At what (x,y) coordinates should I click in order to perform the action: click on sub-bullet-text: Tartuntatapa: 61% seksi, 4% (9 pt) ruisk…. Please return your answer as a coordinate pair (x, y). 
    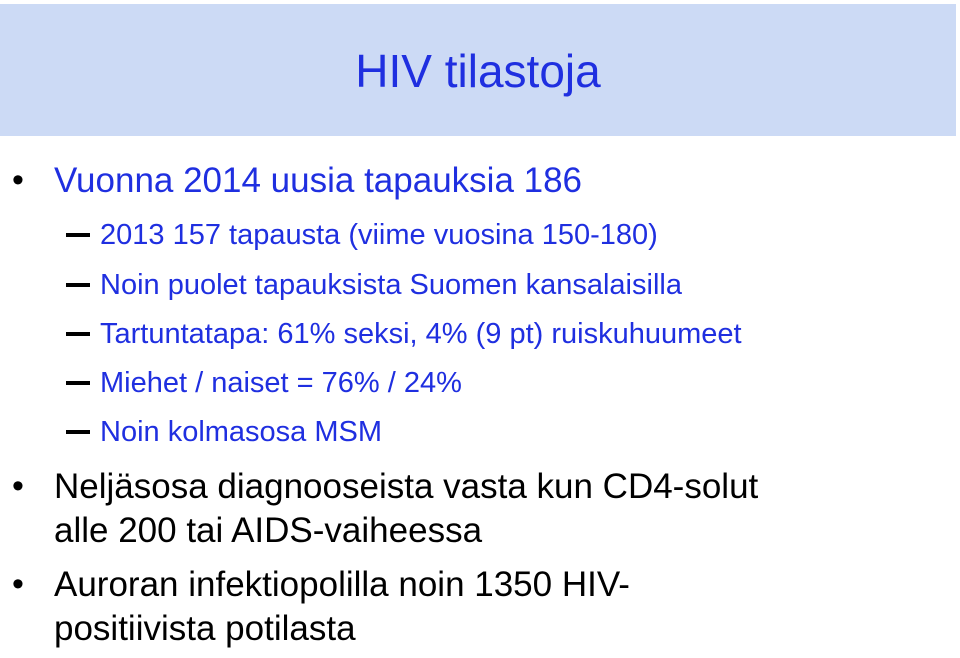
    Looking at the image, I should click on (421, 334).